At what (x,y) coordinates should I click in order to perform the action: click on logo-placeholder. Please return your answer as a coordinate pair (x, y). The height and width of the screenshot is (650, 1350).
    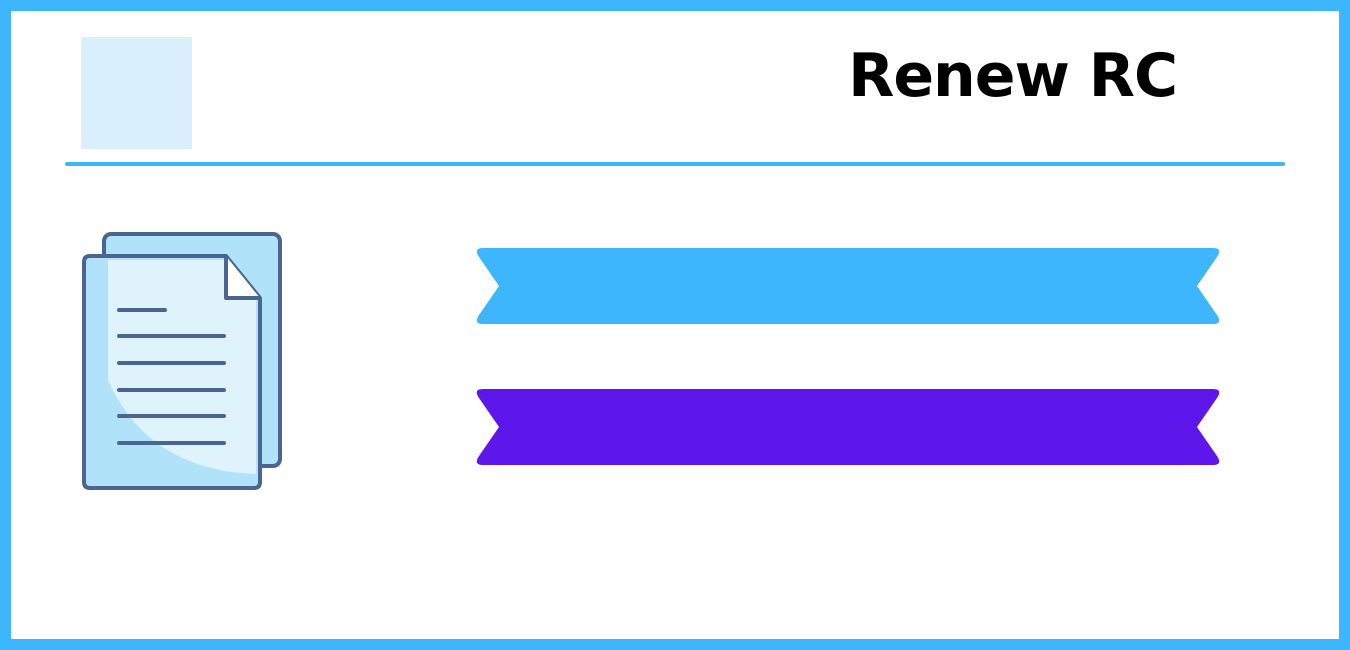
    Looking at the image, I should click on (136, 93).